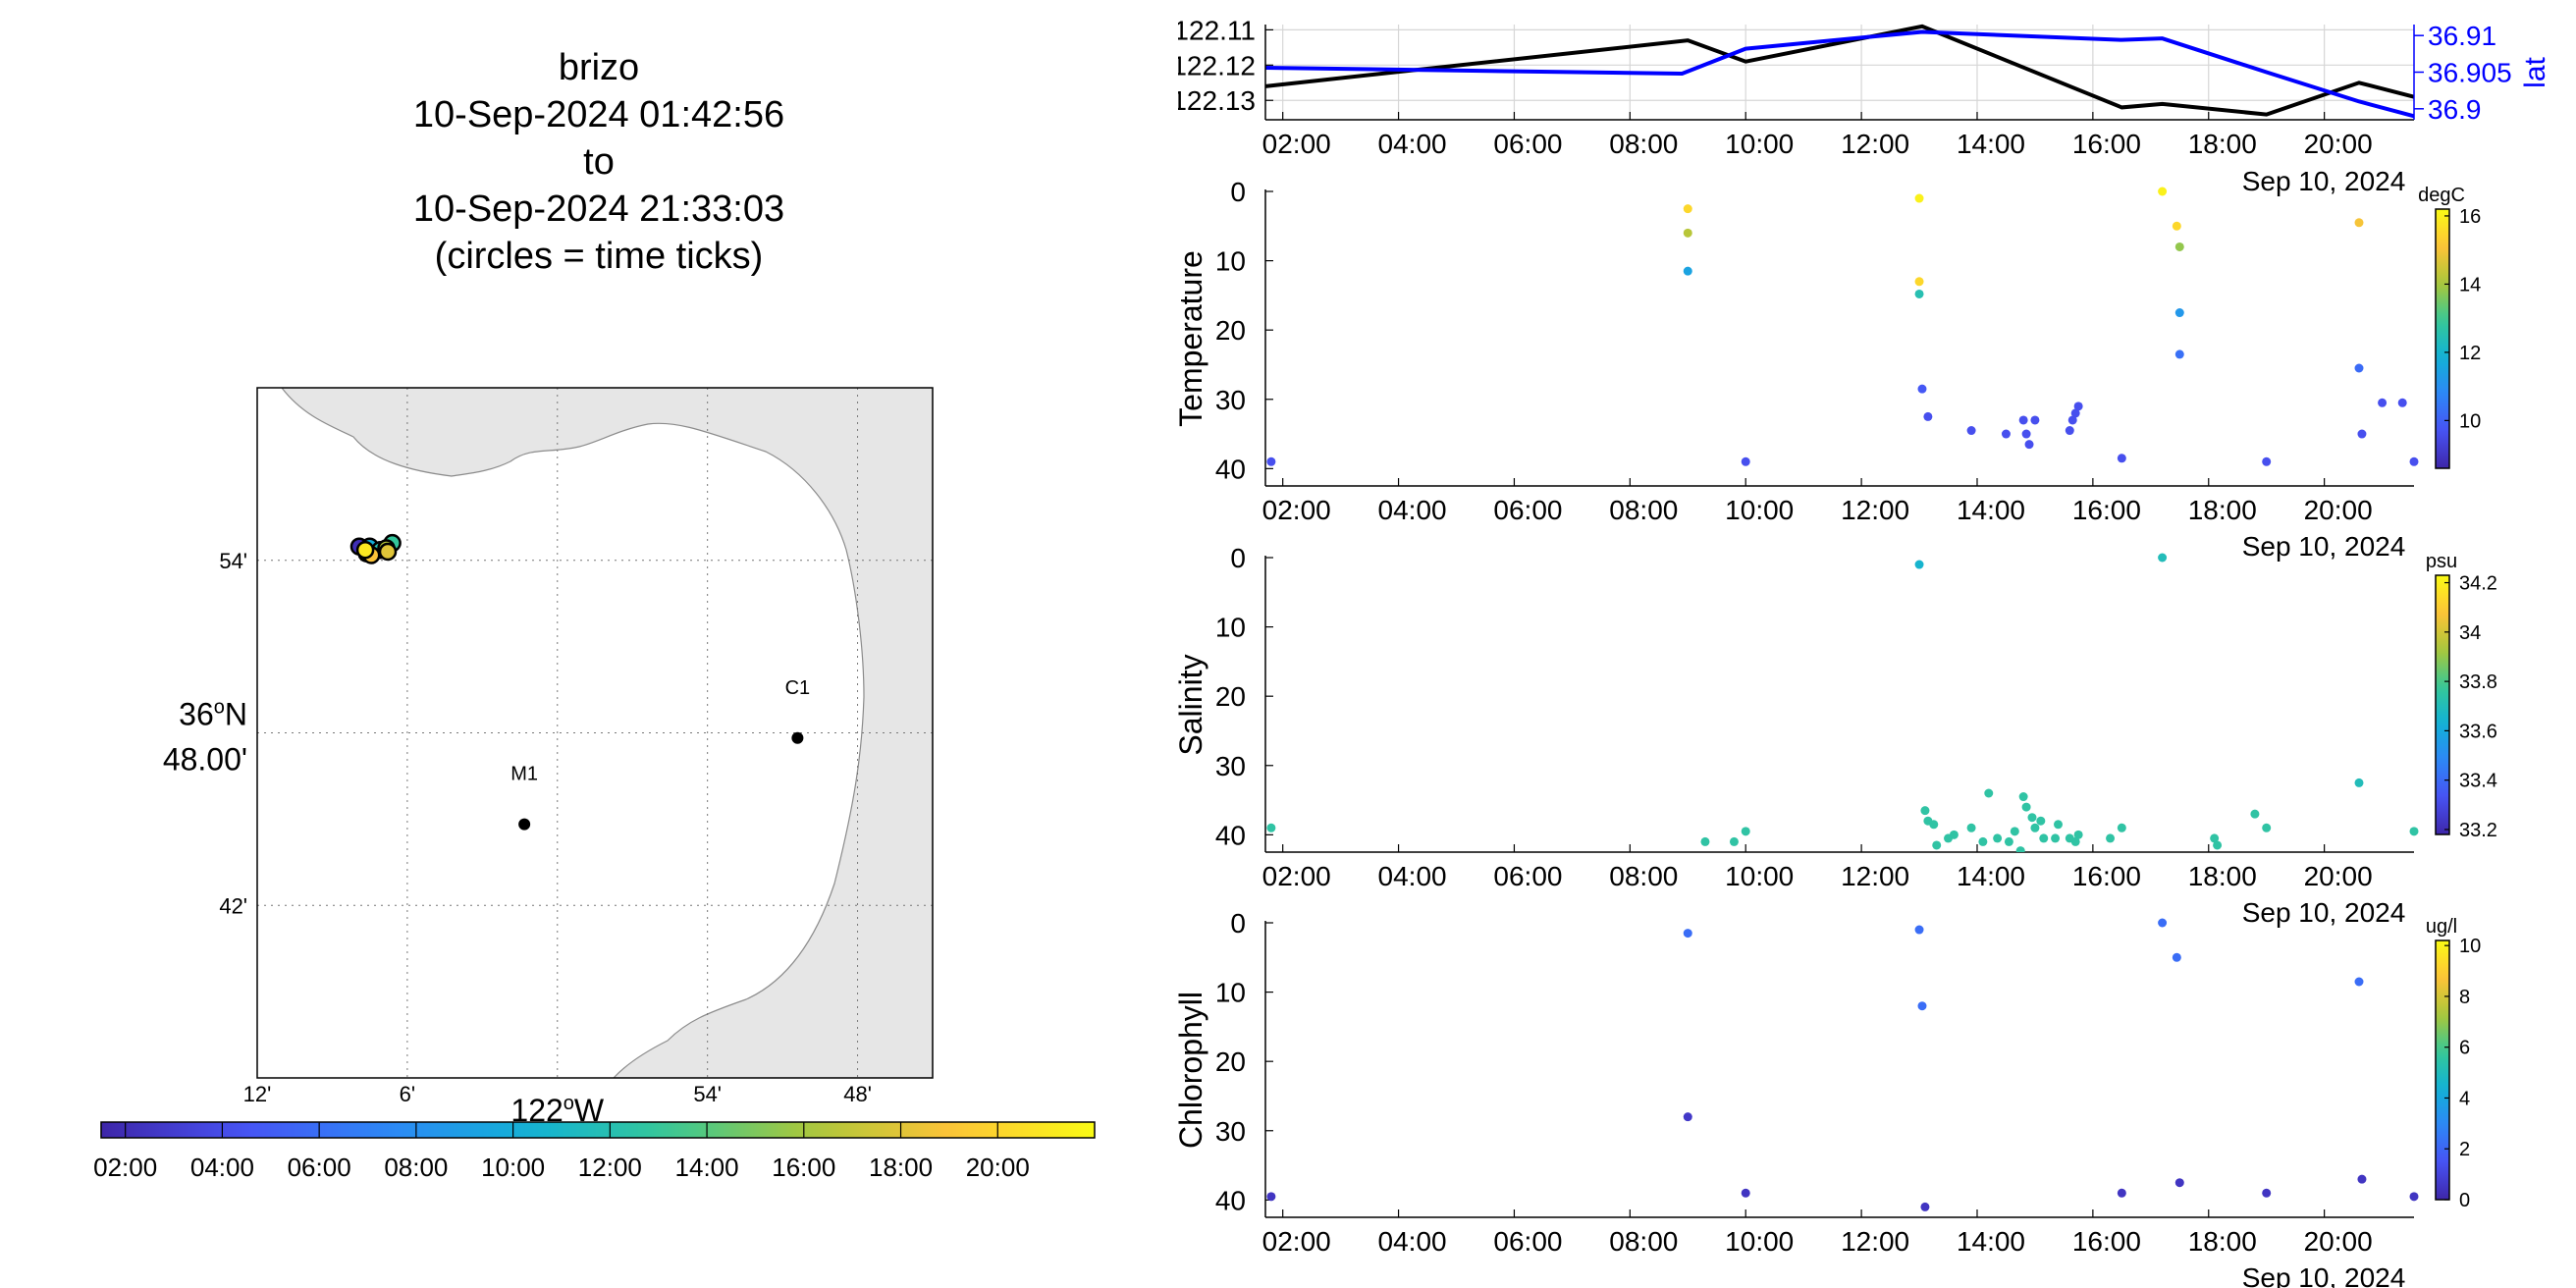 The image size is (2576, 1288). I want to click on chlorophyll-axis-label: Chlorophyll, so click(1193, 1070).